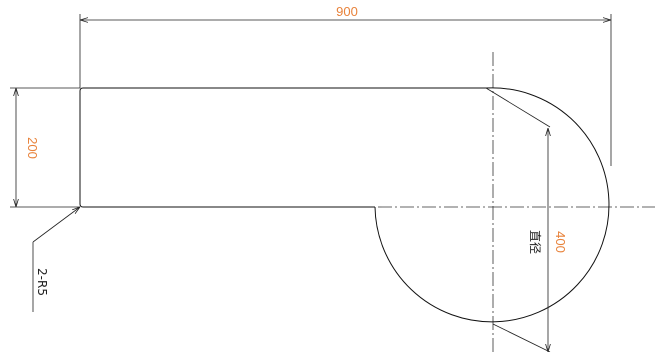 This screenshot has width=661, height=352. I want to click on top-left-fillet, so click(81, 89).